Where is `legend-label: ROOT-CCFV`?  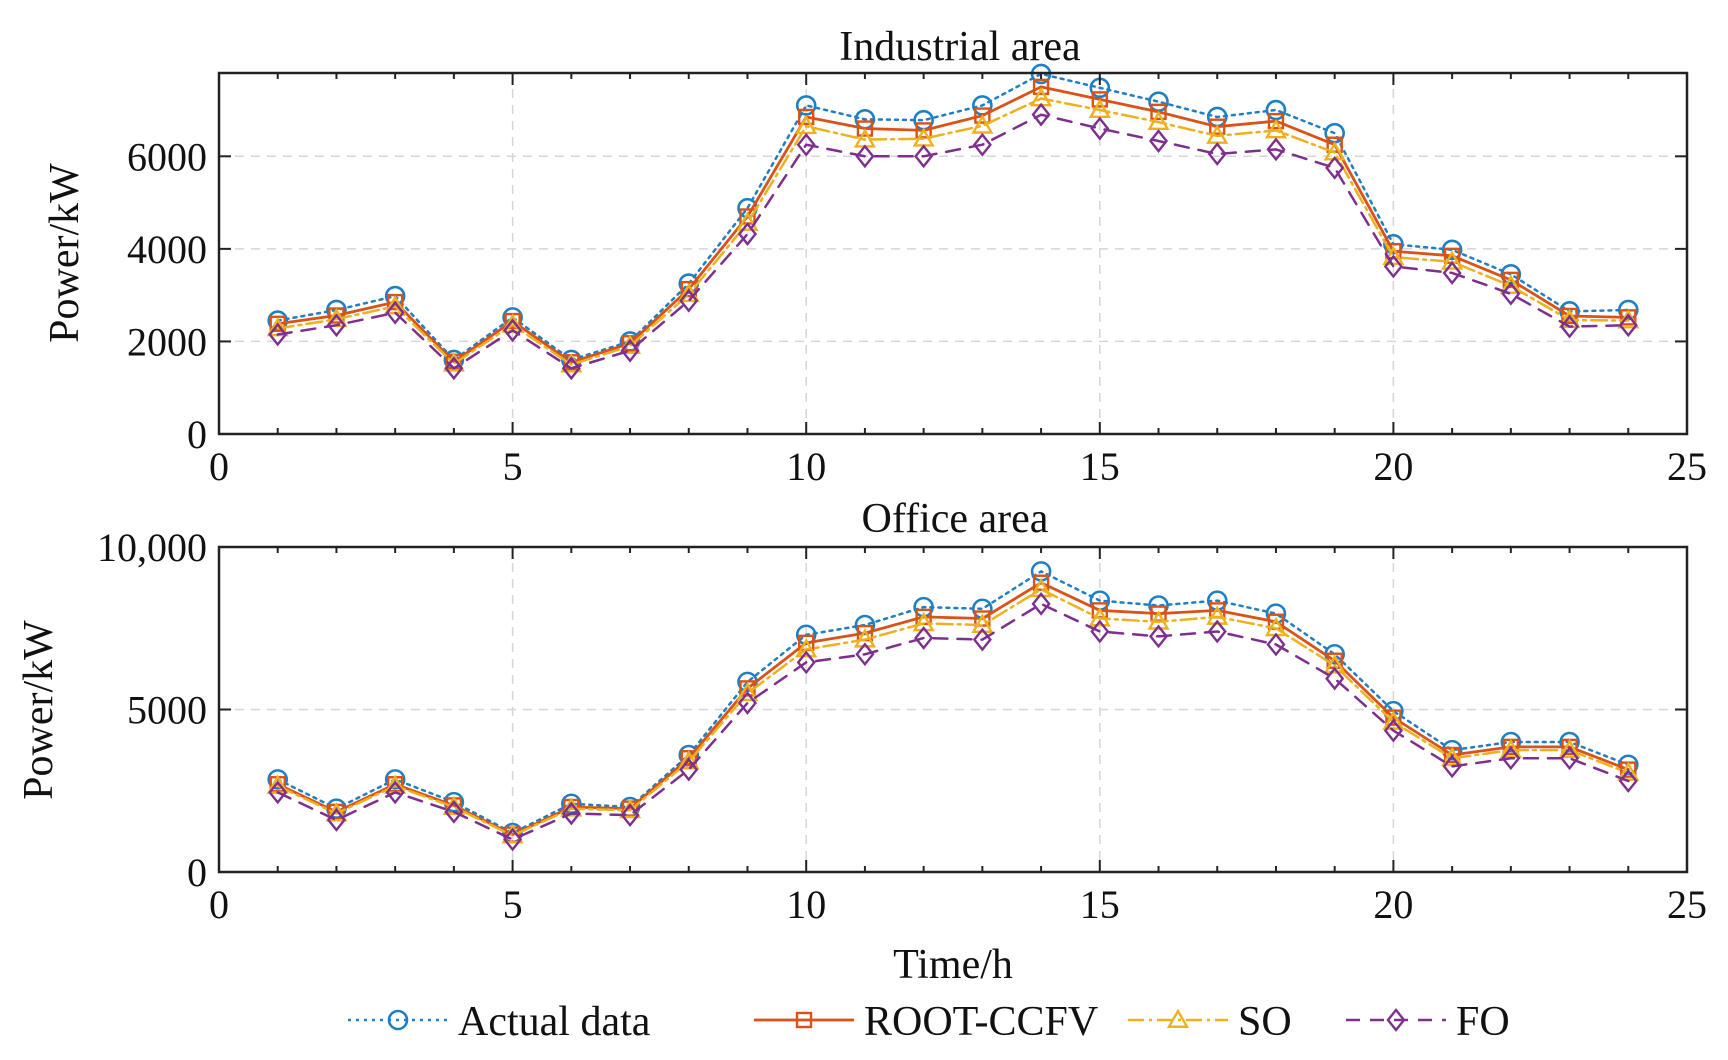 legend-label: ROOT-CCFV is located at coordinates (981, 1022).